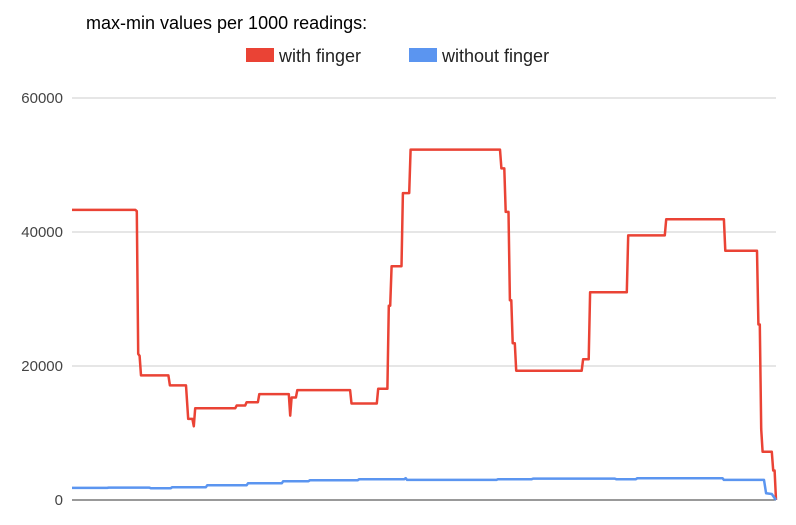  What do you see at coordinates (319, 56) in the screenshot?
I see `legend-label-with-finger: with finger` at bounding box center [319, 56].